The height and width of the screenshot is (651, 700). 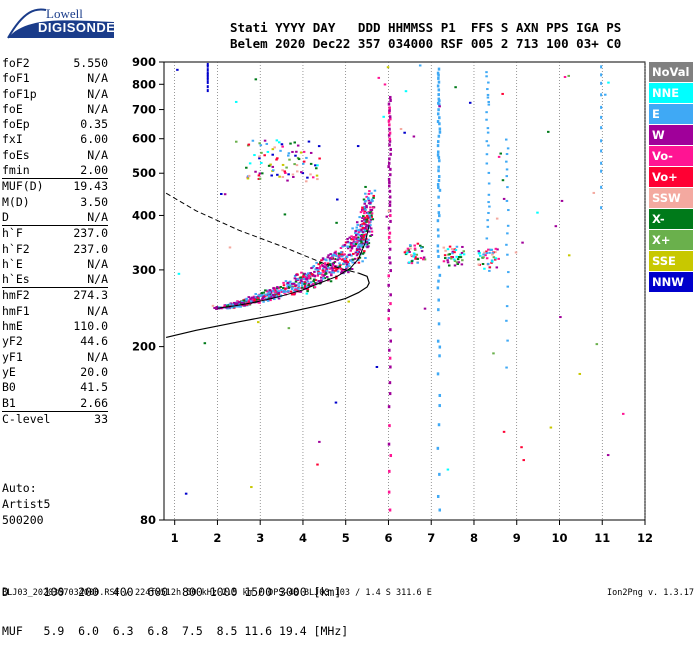 I want to click on param-row-hf2: h`F2 237.0, so click(x=55, y=249).